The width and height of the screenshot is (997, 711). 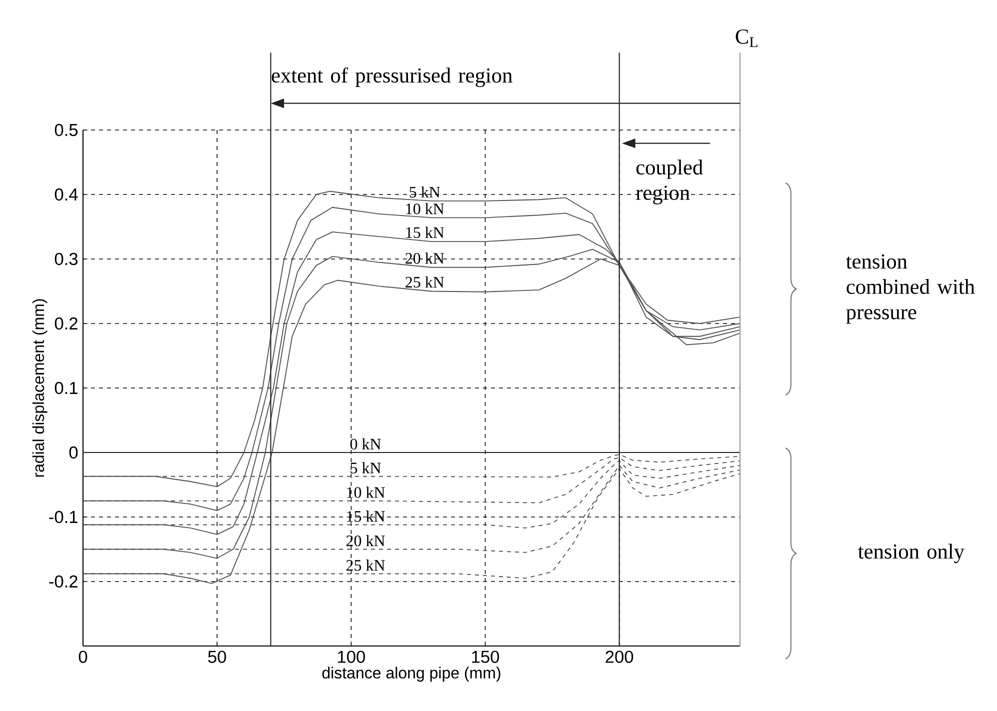 What do you see at coordinates (63, 517) in the screenshot?
I see `y-tick-label: -0.1` at bounding box center [63, 517].